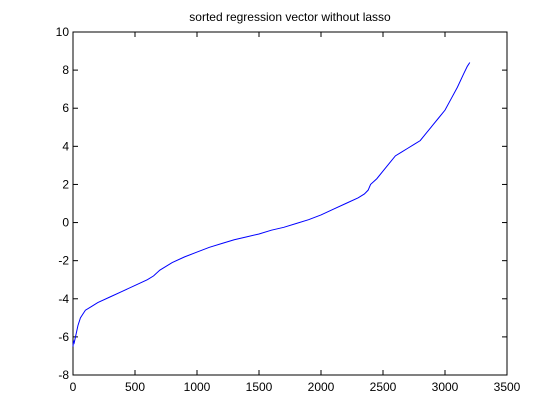 The width and height of the screenshot is (560, 420). I want to click on x-tick-label: 3000, so click(445, 387).